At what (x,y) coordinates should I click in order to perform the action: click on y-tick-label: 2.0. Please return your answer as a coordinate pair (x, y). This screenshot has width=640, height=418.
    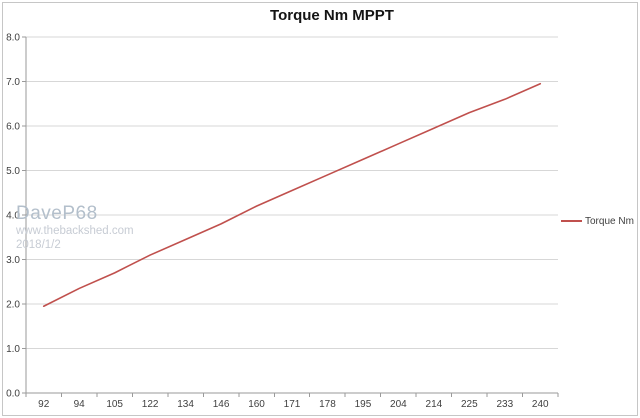
    Looking at the image, I should click on (13, 305).